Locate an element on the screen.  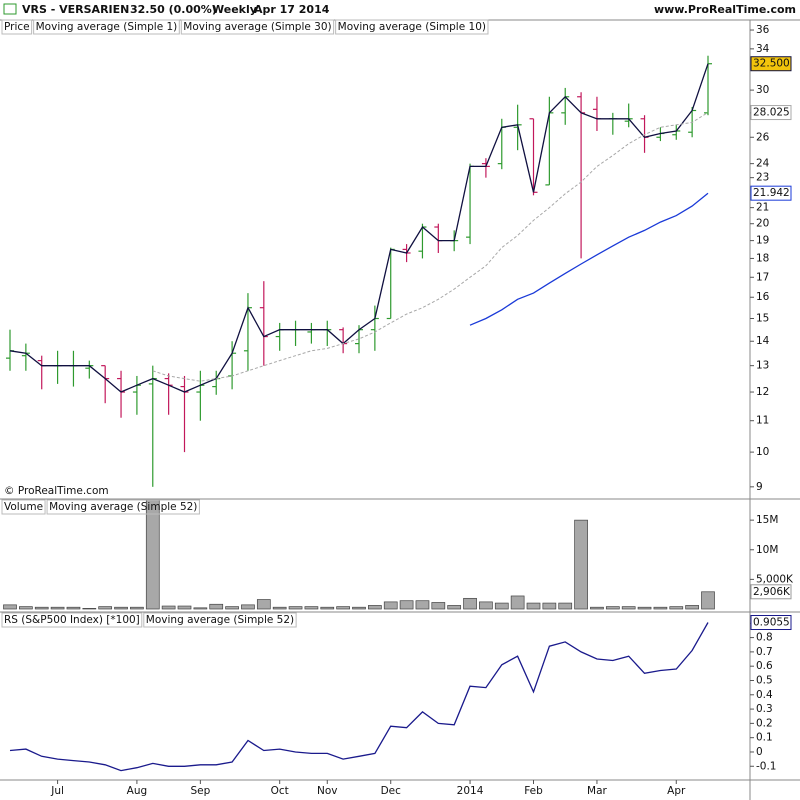
y-tick-label: 36 is located at coordinates (763, 30).